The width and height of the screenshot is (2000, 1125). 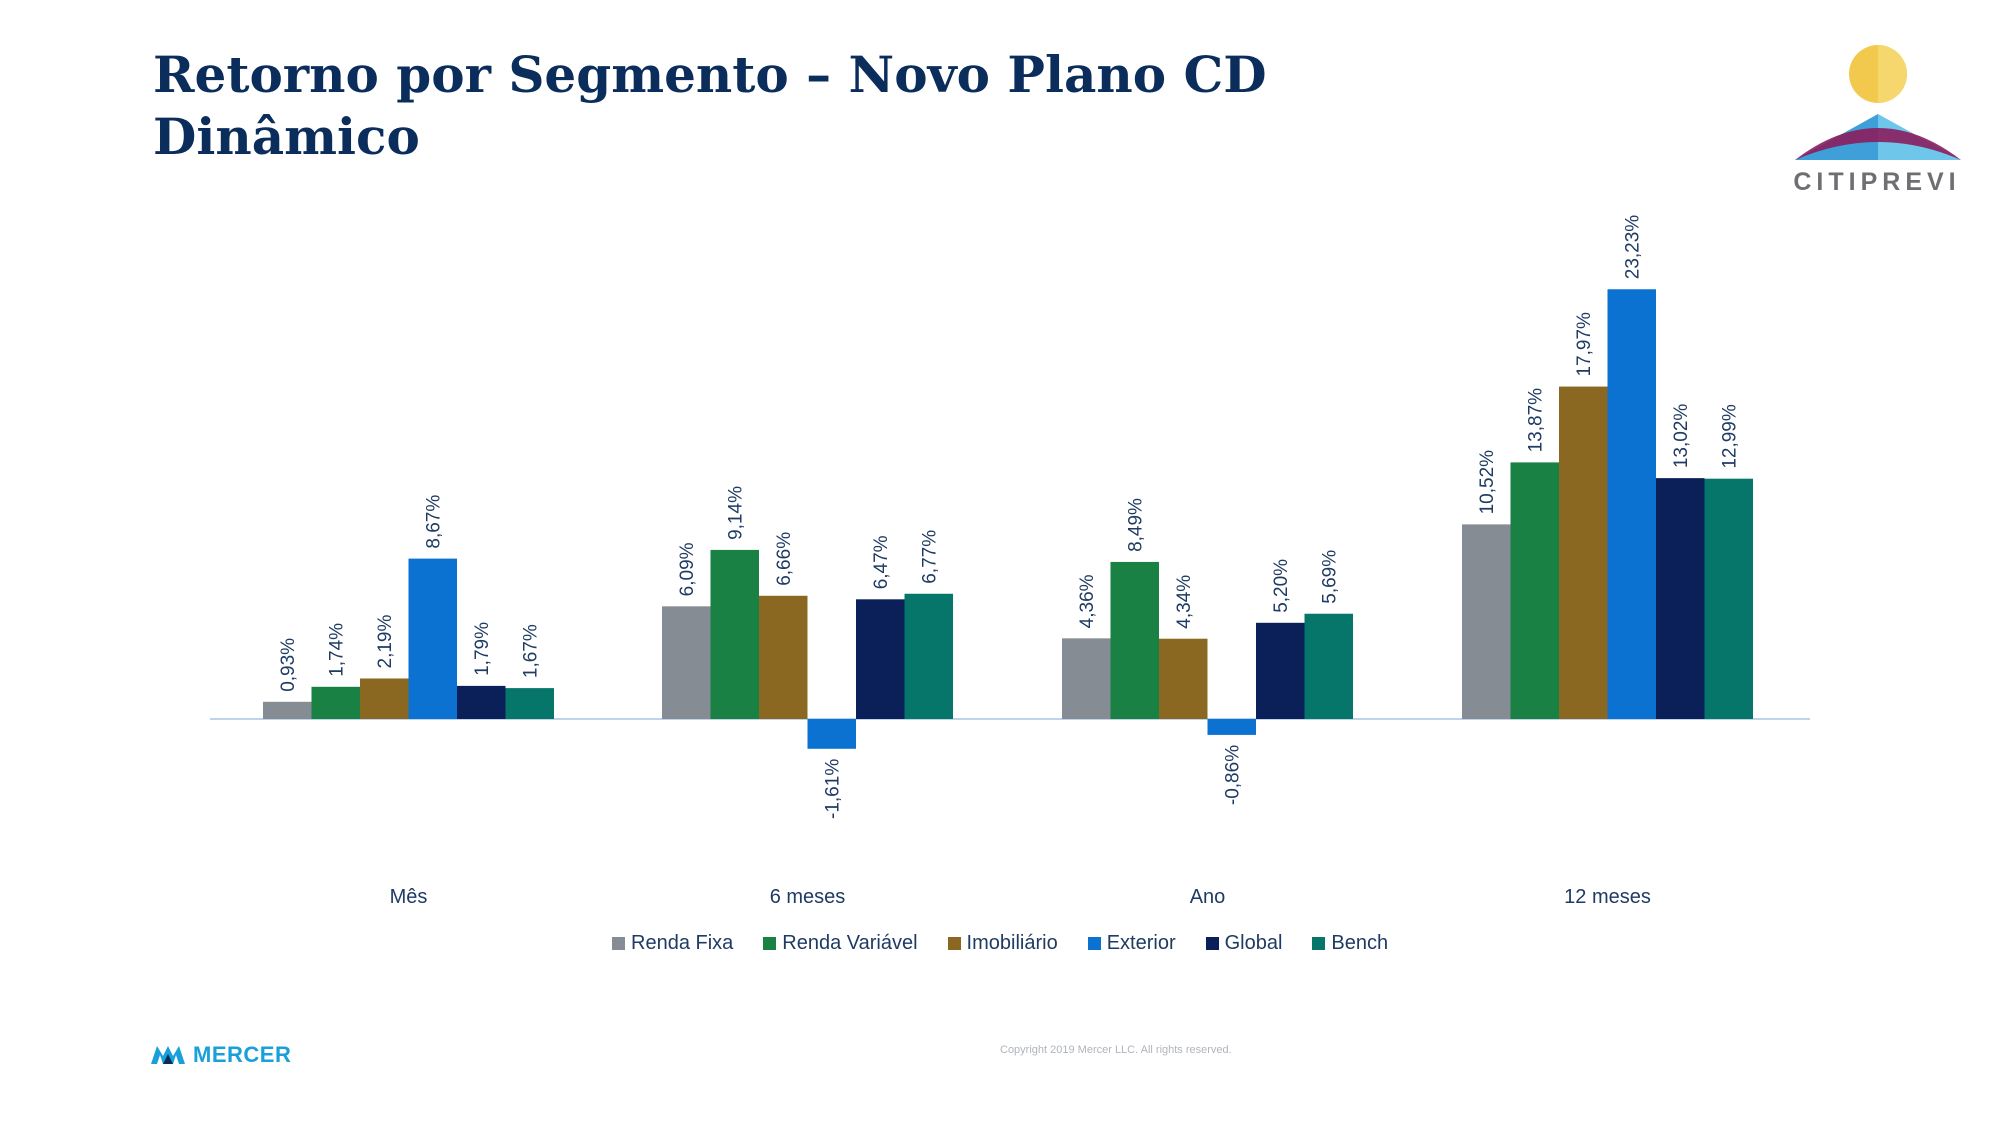 I want to click on data-label: 1,74%, so click(x=337, y=650).